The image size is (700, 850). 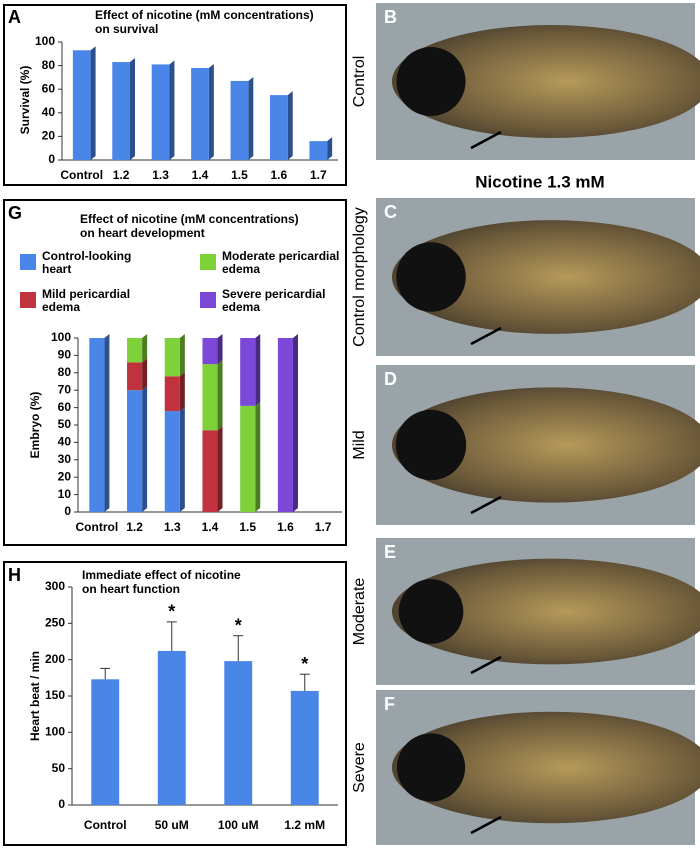 I want to click on panel-frame, so click(x=175, y=95).